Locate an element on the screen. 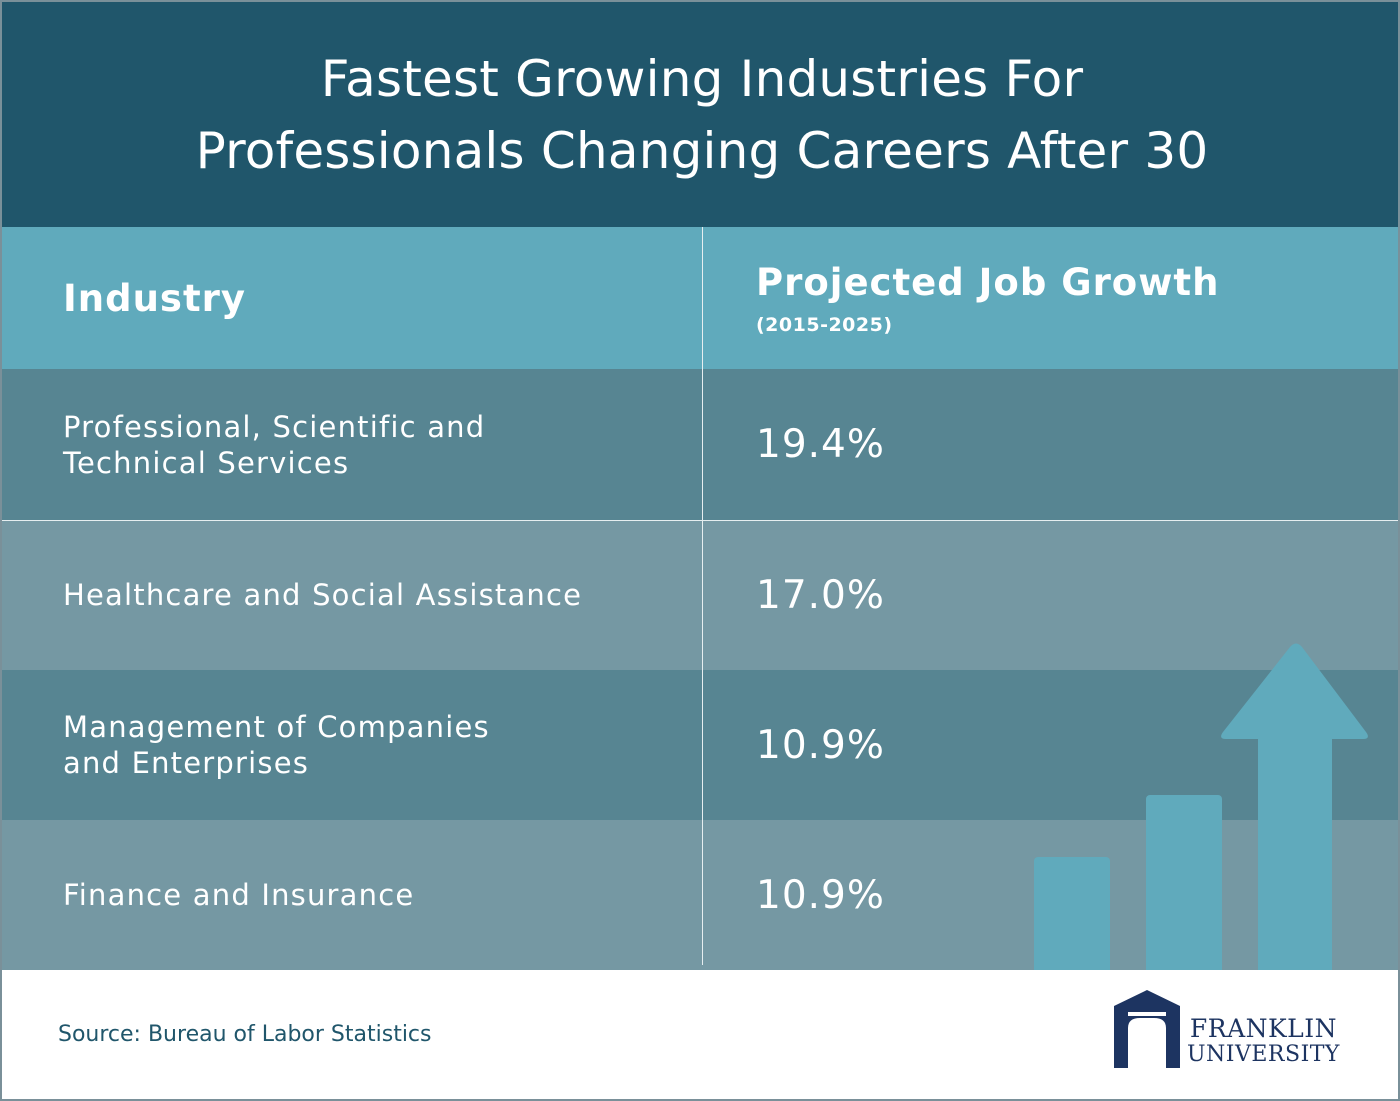  logo-wordmark: FRANKLIN UNIVERSITY is located at coordinates (1263, 1042).